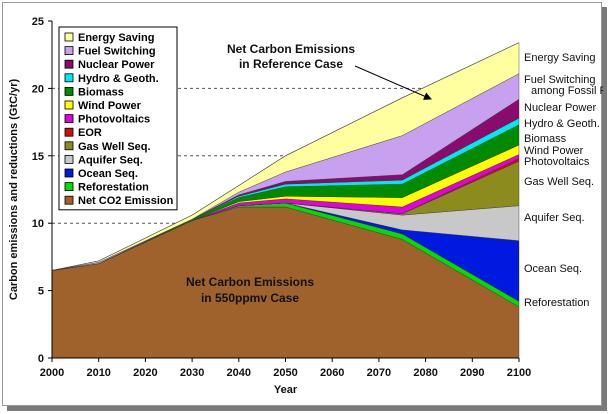 The width and height of the screenshot is (612, 414). Describe the element at coordinates (101, 92) in the screenshot. I see `legend-label: Biomass` at that location.